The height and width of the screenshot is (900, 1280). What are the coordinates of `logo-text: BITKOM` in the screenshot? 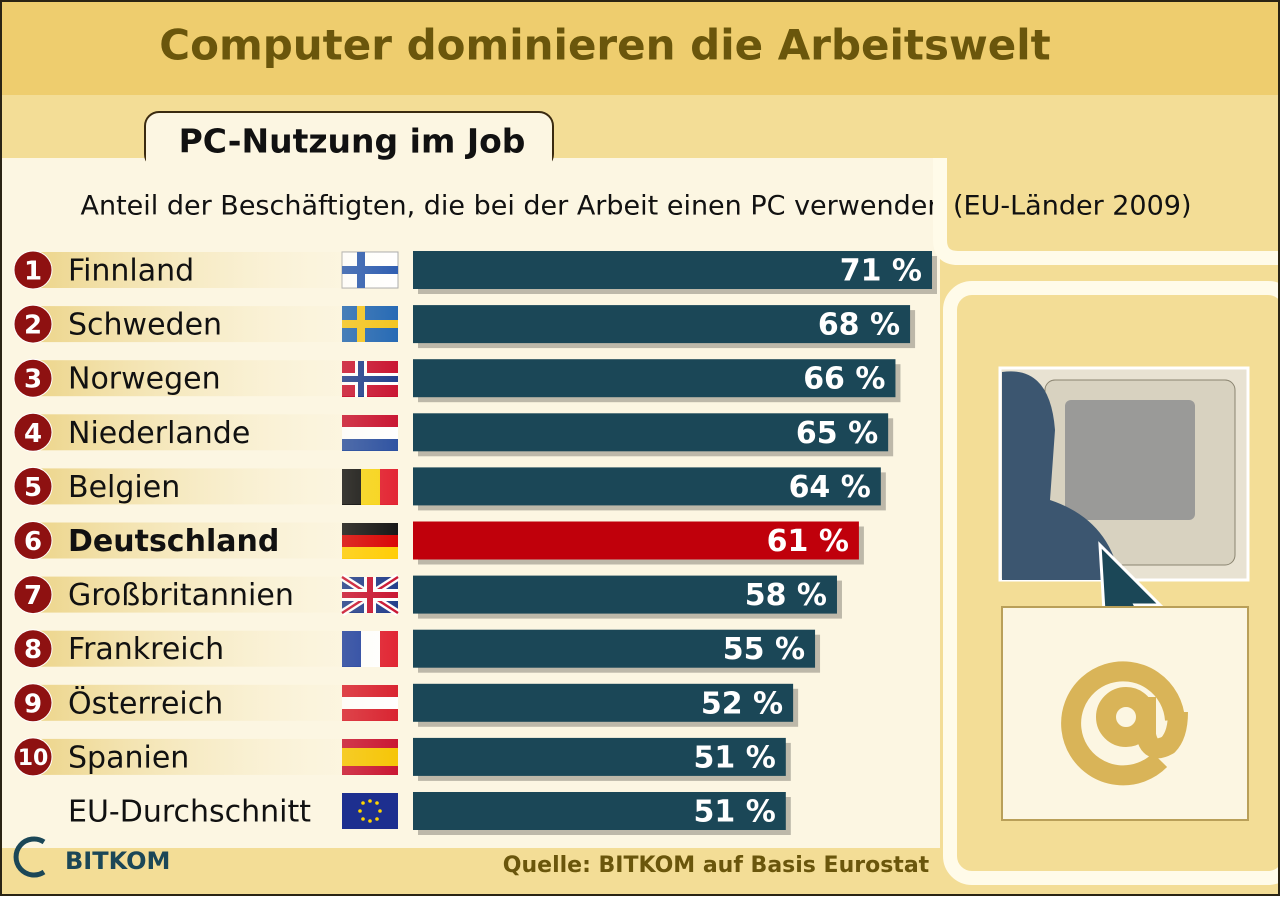 It's located at (117, 861).